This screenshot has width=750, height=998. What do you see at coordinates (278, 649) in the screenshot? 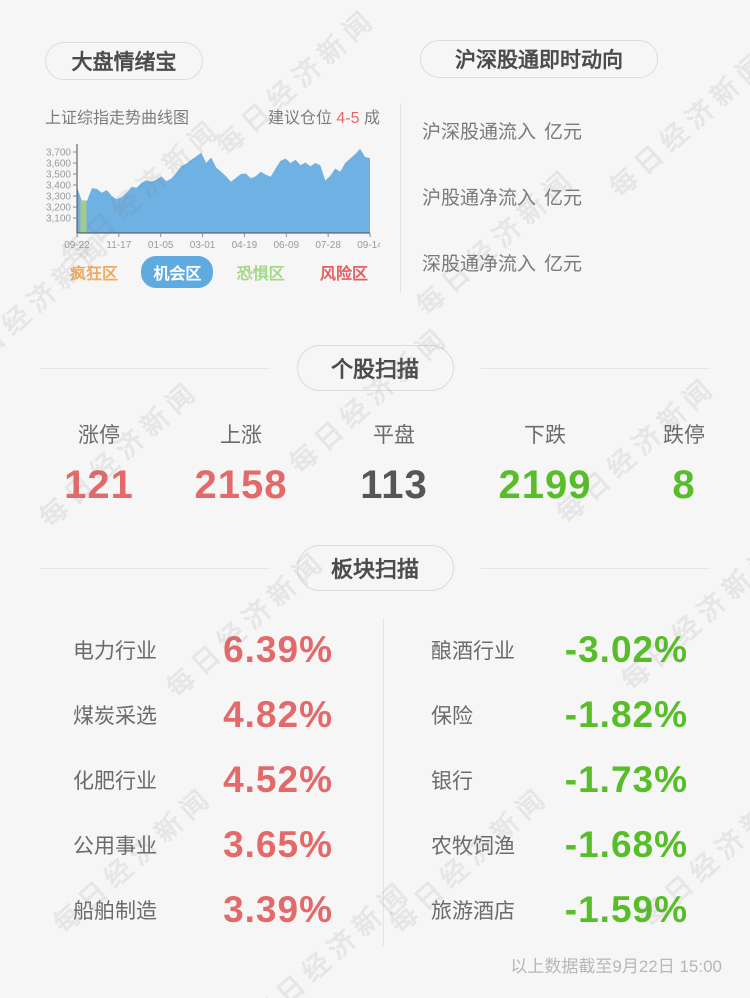
I see `sector-change: 6.39%` at bounding box center [278, 649].